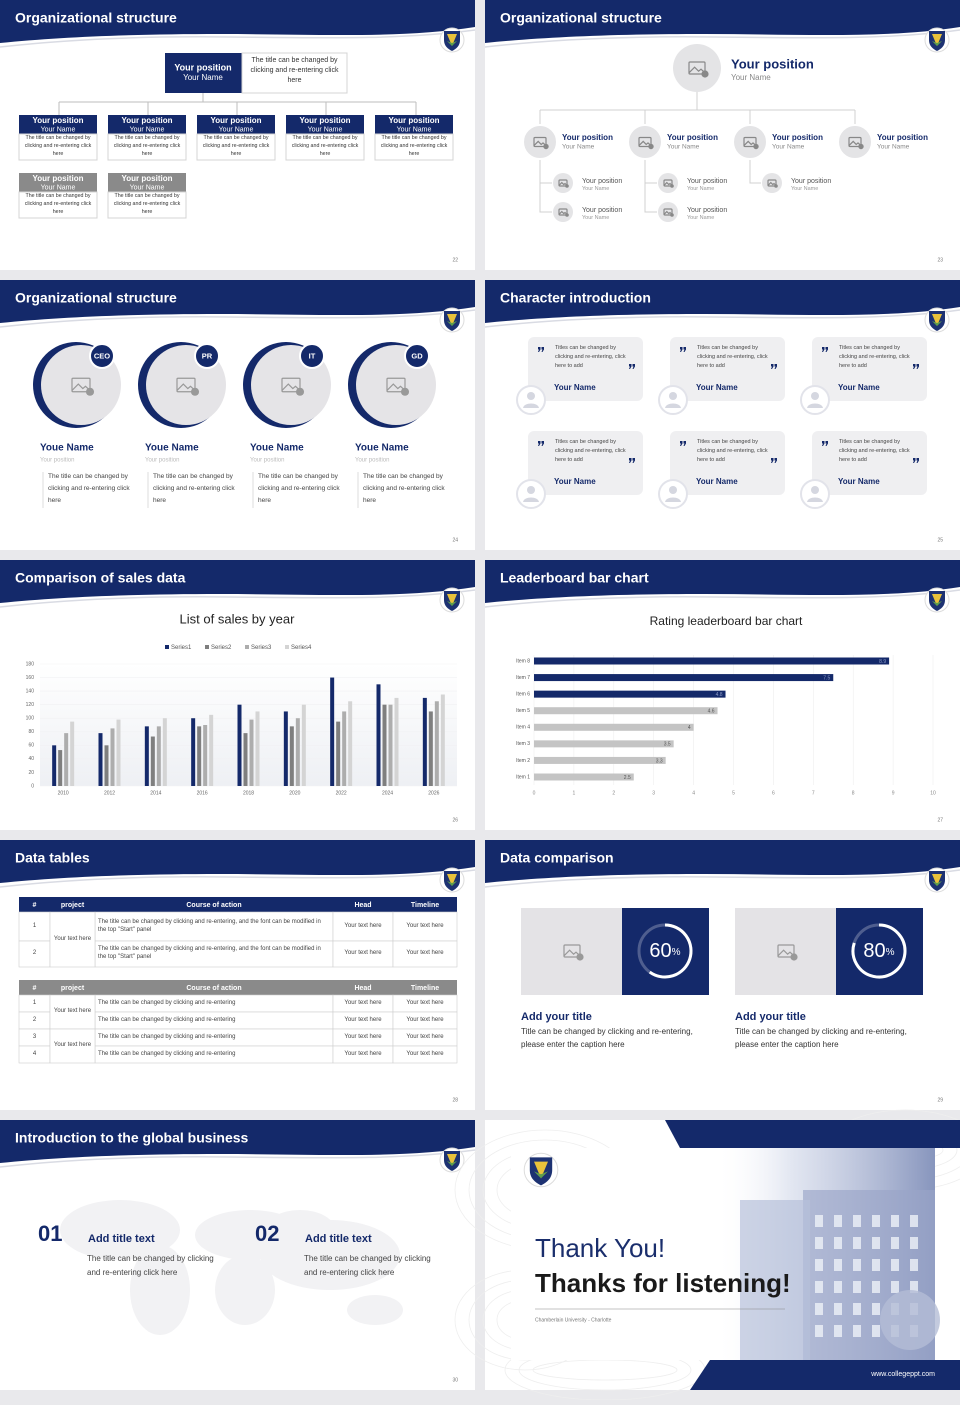  What do you see at coordinates (556, 1017) in the screenshot?
I see `card-title: Add your title` at bounding box center [556, 1017].